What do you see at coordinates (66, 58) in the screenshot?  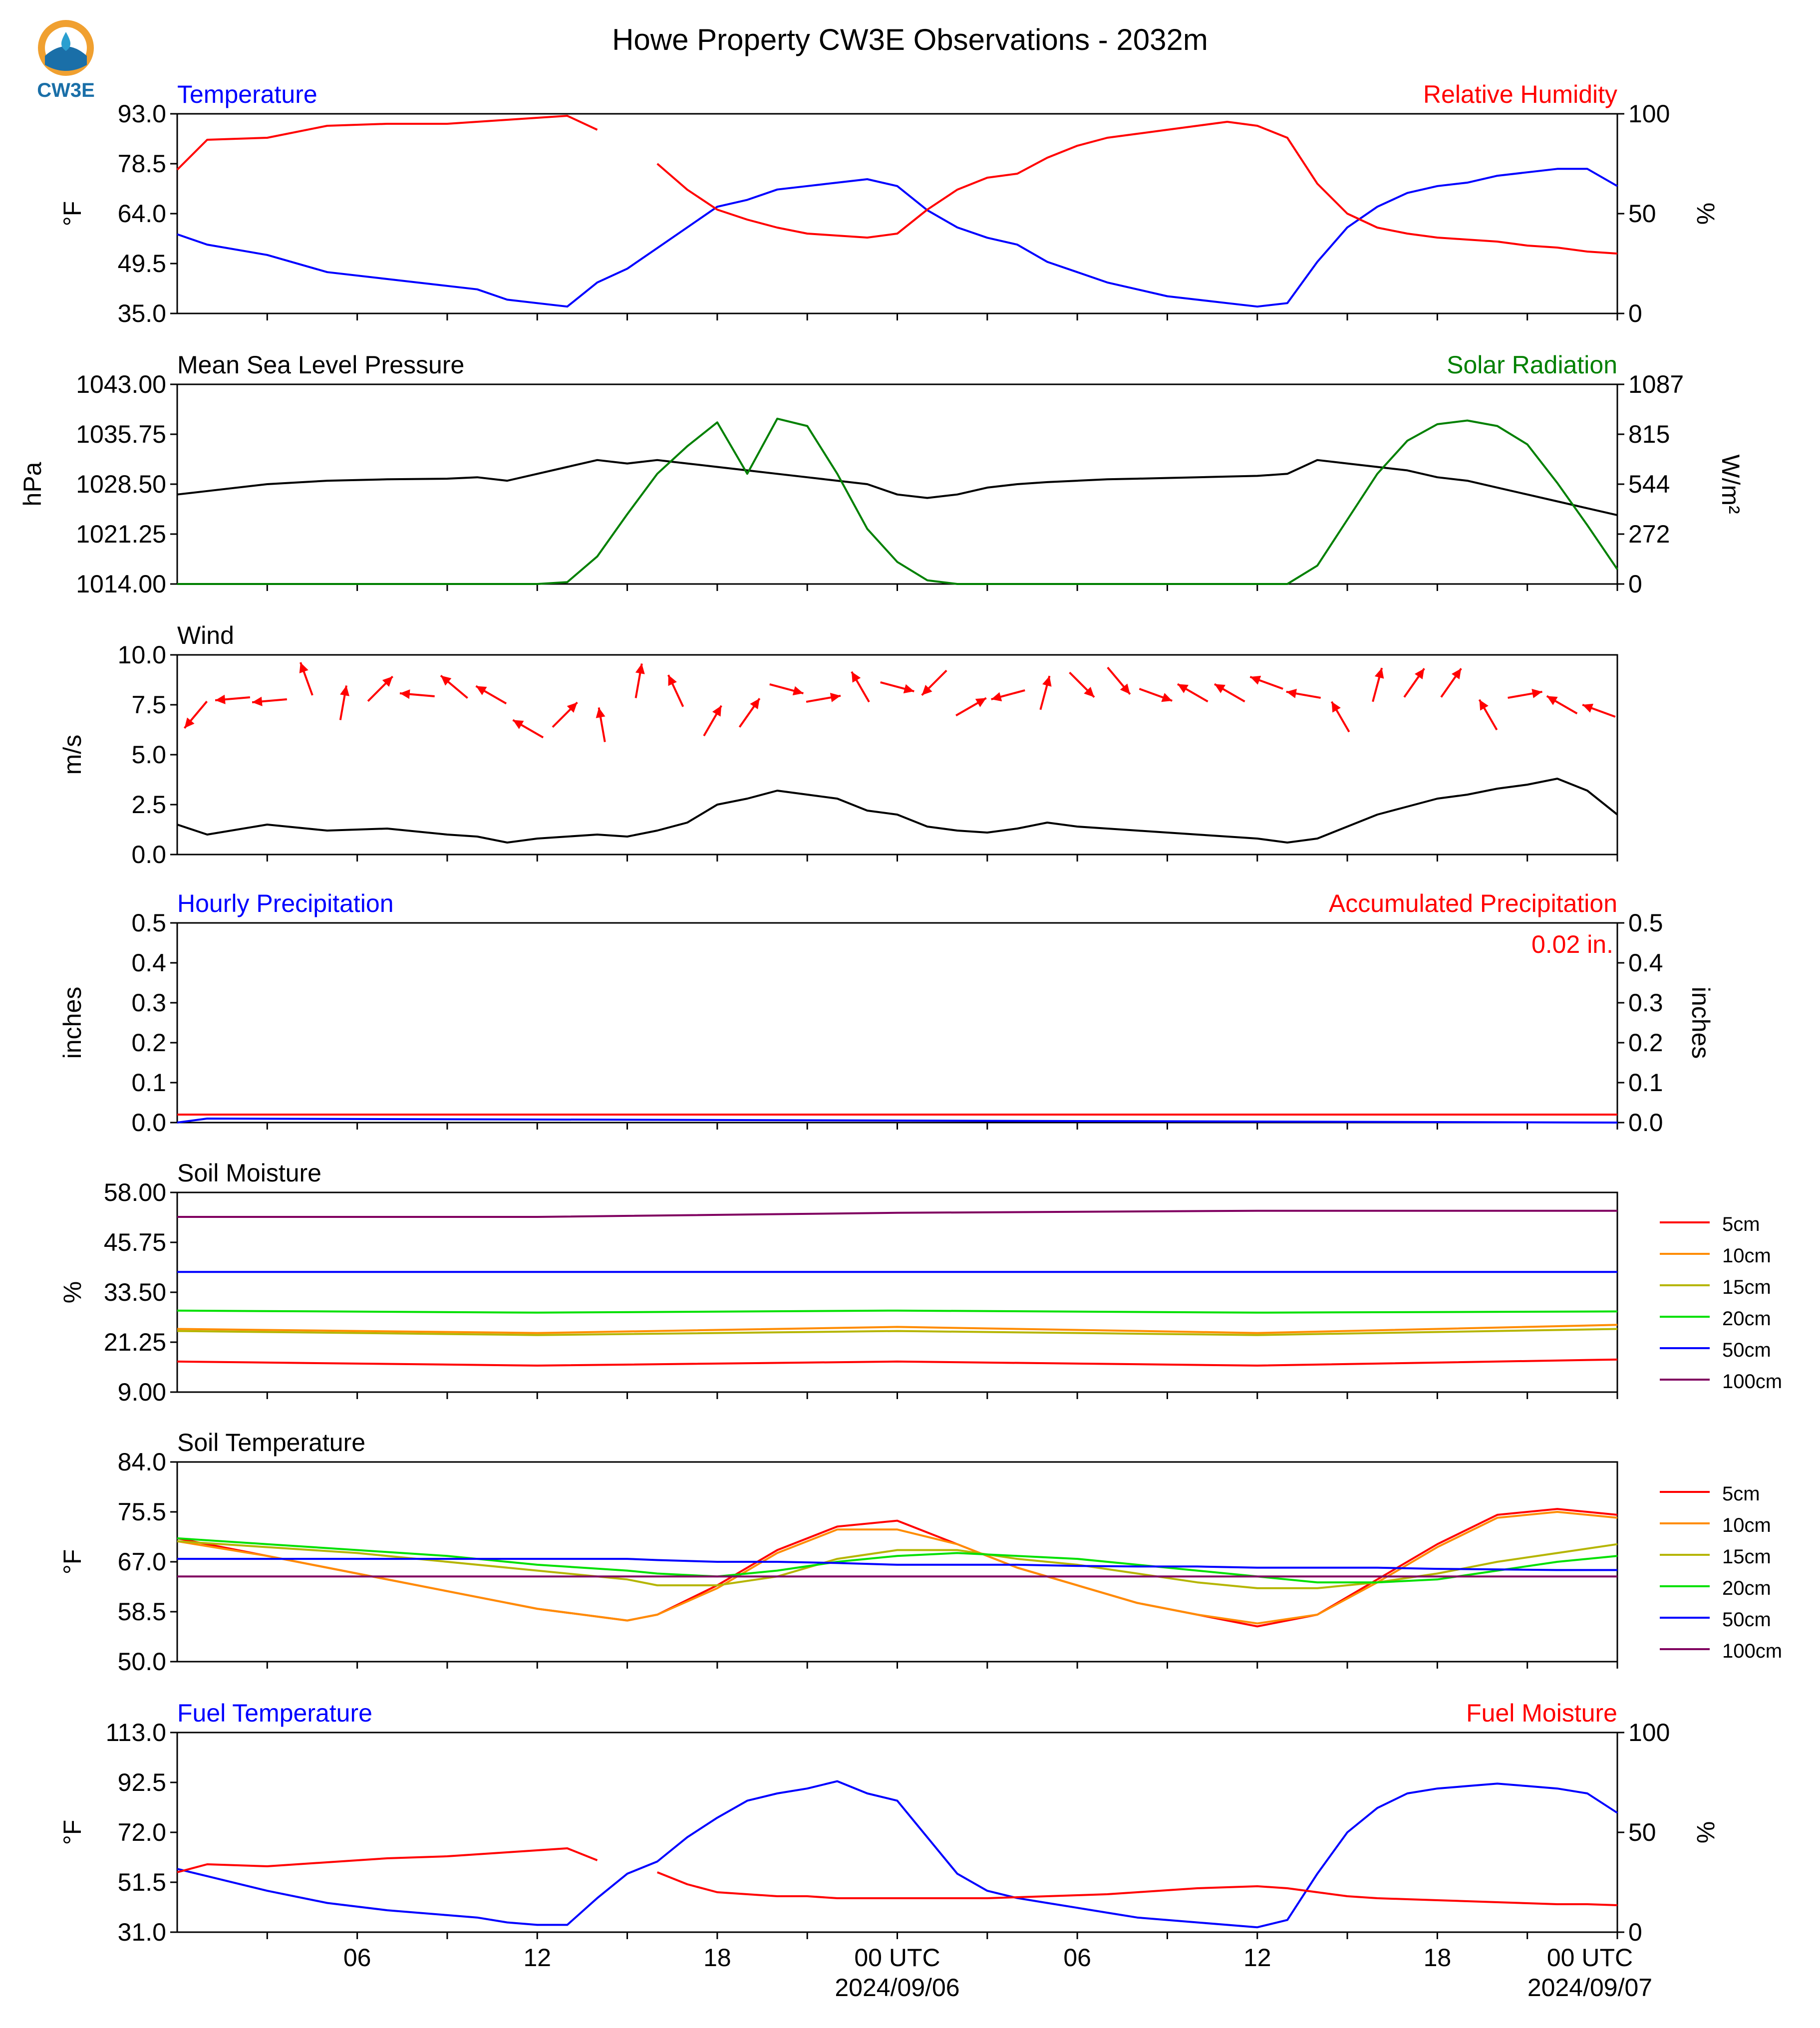 I see `logo-wave-icon` at bounding box center [66, 58].